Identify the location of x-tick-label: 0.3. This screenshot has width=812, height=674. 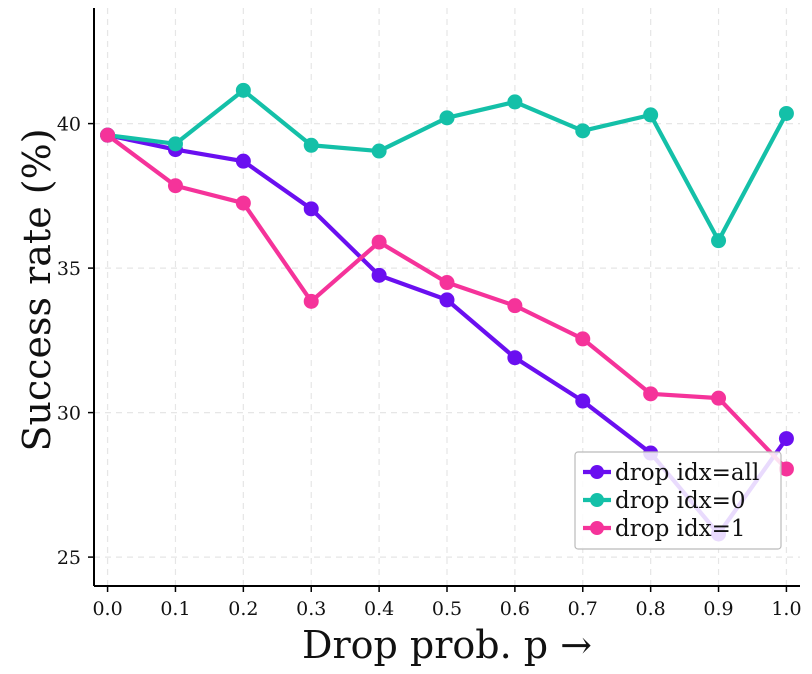
(311, 609).